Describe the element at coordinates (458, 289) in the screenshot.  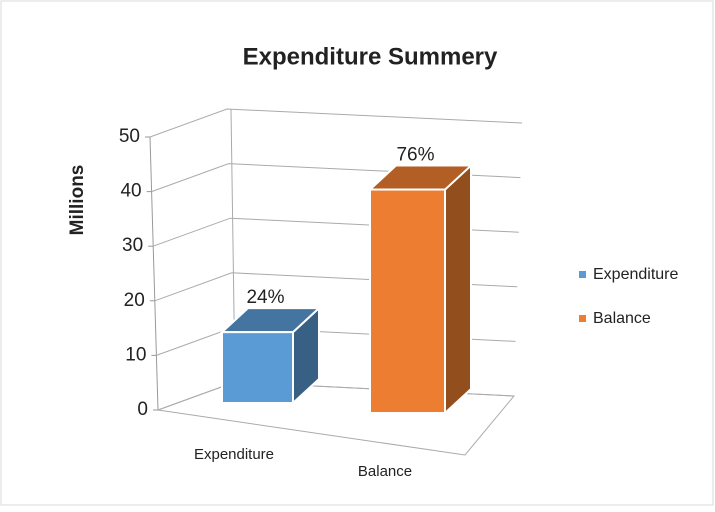
I see `bar-side` at that location.